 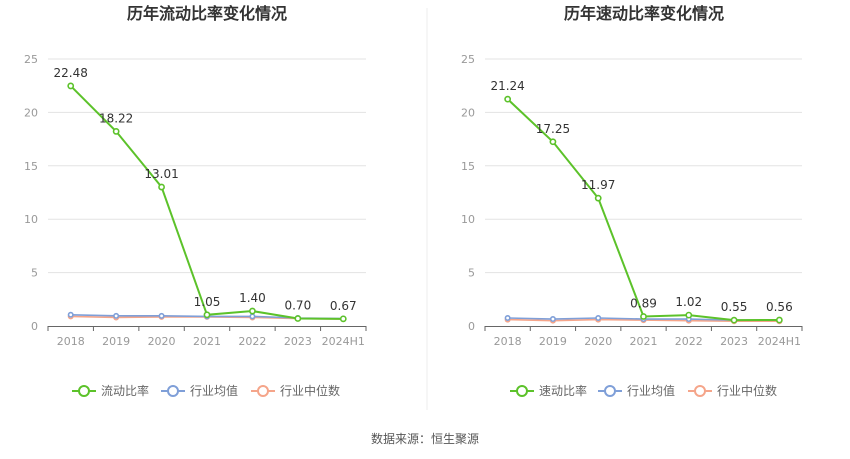 I want to click on source-note: 数据来源：恒生聚源, so click(x=425, y=438).